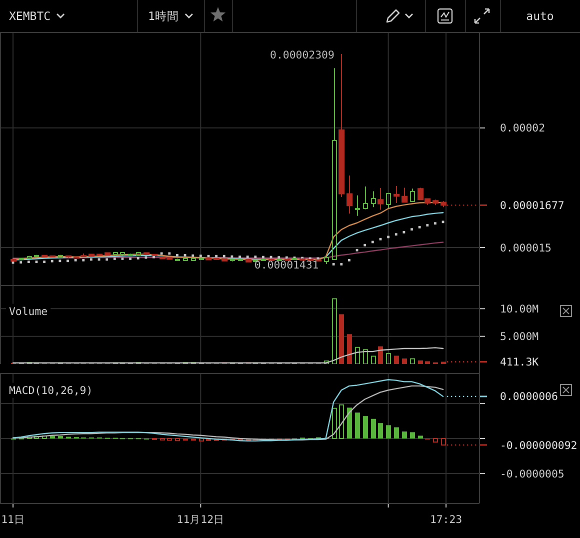  What do you see at coordinates (163, 16) in the screenshot?
I see `chart-subtitle: 1時間` at bounding box center [163, 16].